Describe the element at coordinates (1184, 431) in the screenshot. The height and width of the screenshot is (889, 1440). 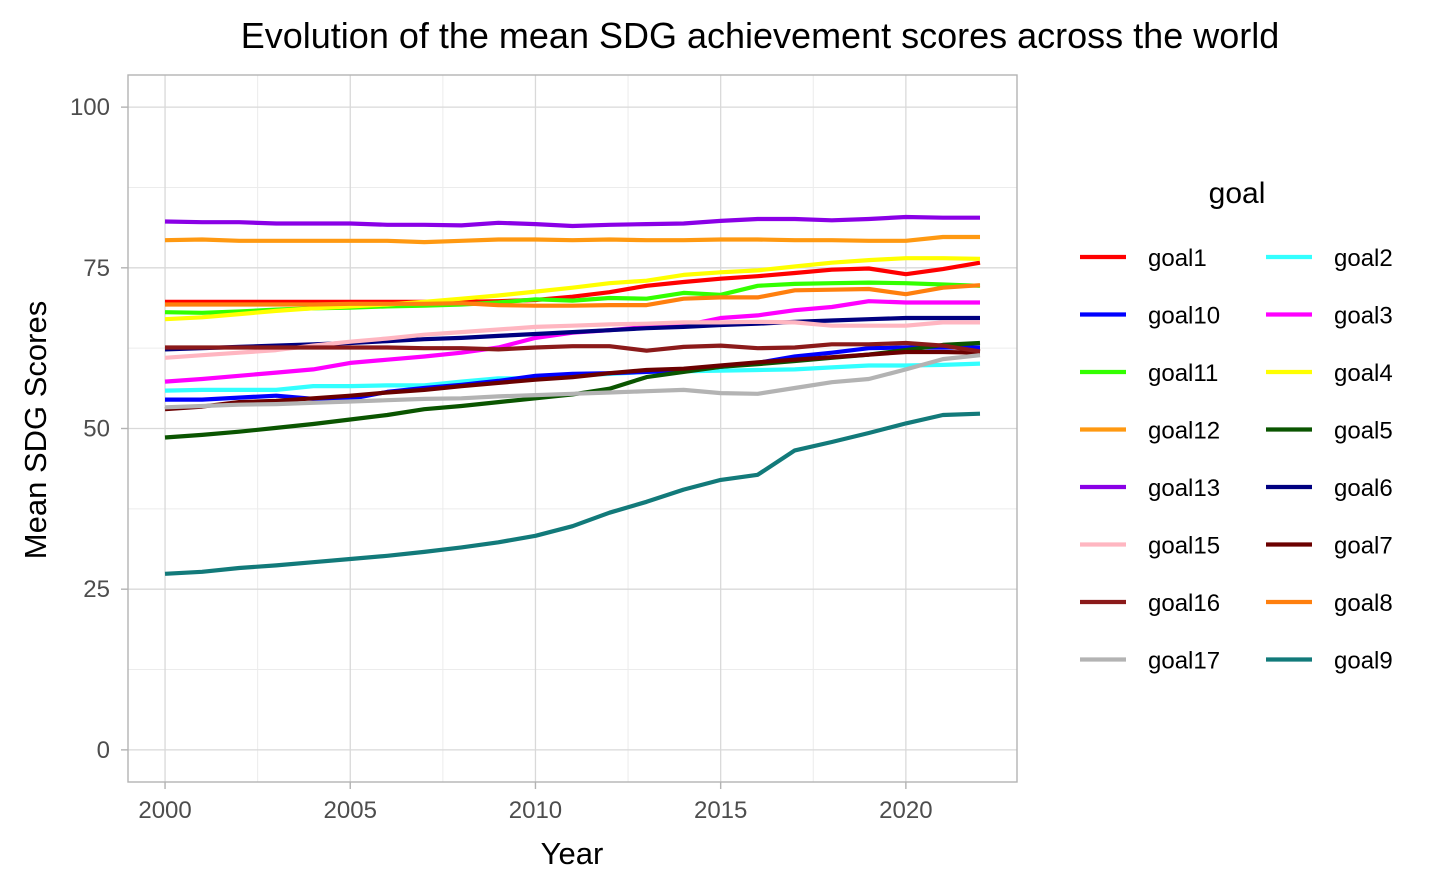
I see `legend-label-goal12: goal12` at that location.